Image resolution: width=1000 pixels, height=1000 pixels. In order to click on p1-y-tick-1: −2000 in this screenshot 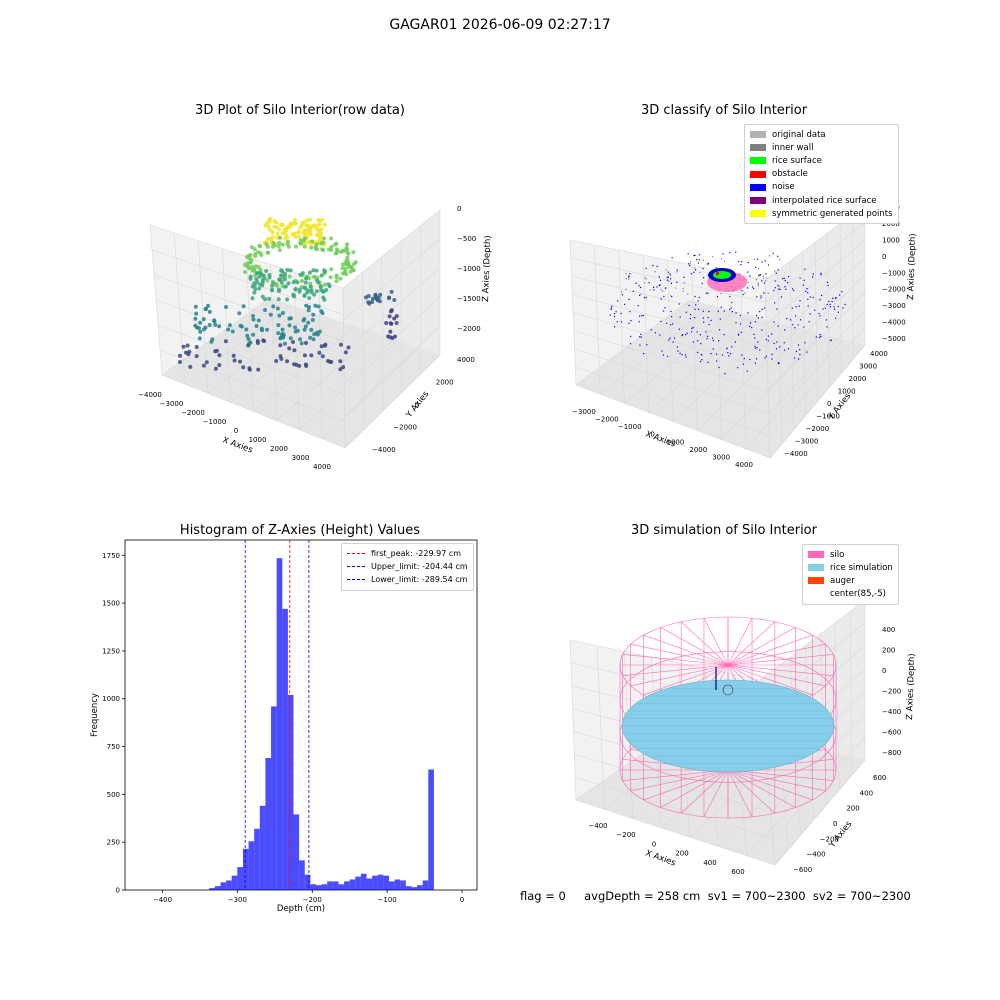, I will do `click(405, 428)`.